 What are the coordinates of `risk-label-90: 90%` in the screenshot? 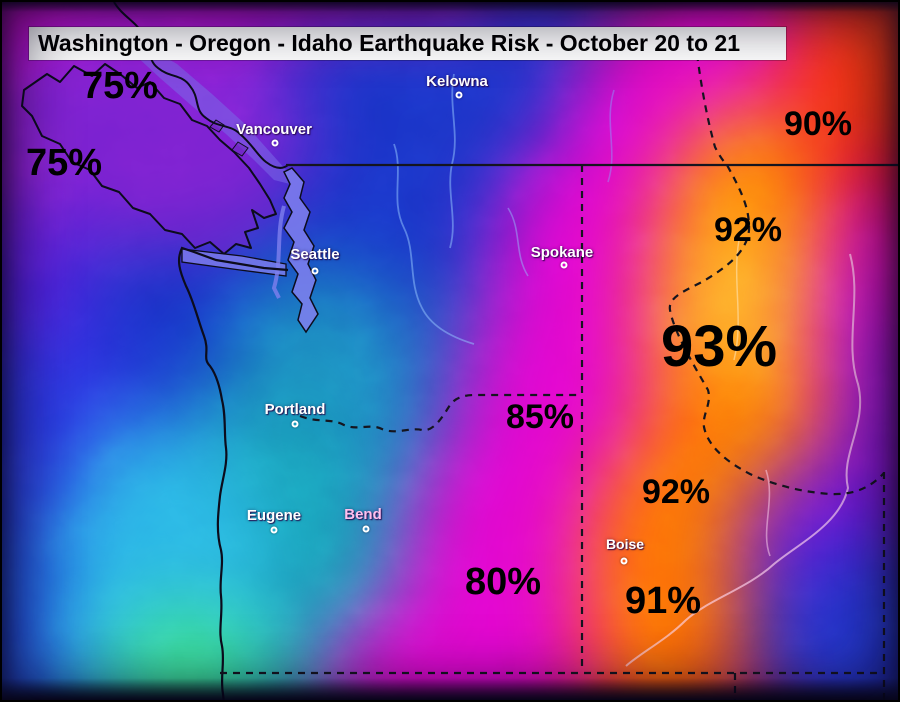 It's located at (818, 124).